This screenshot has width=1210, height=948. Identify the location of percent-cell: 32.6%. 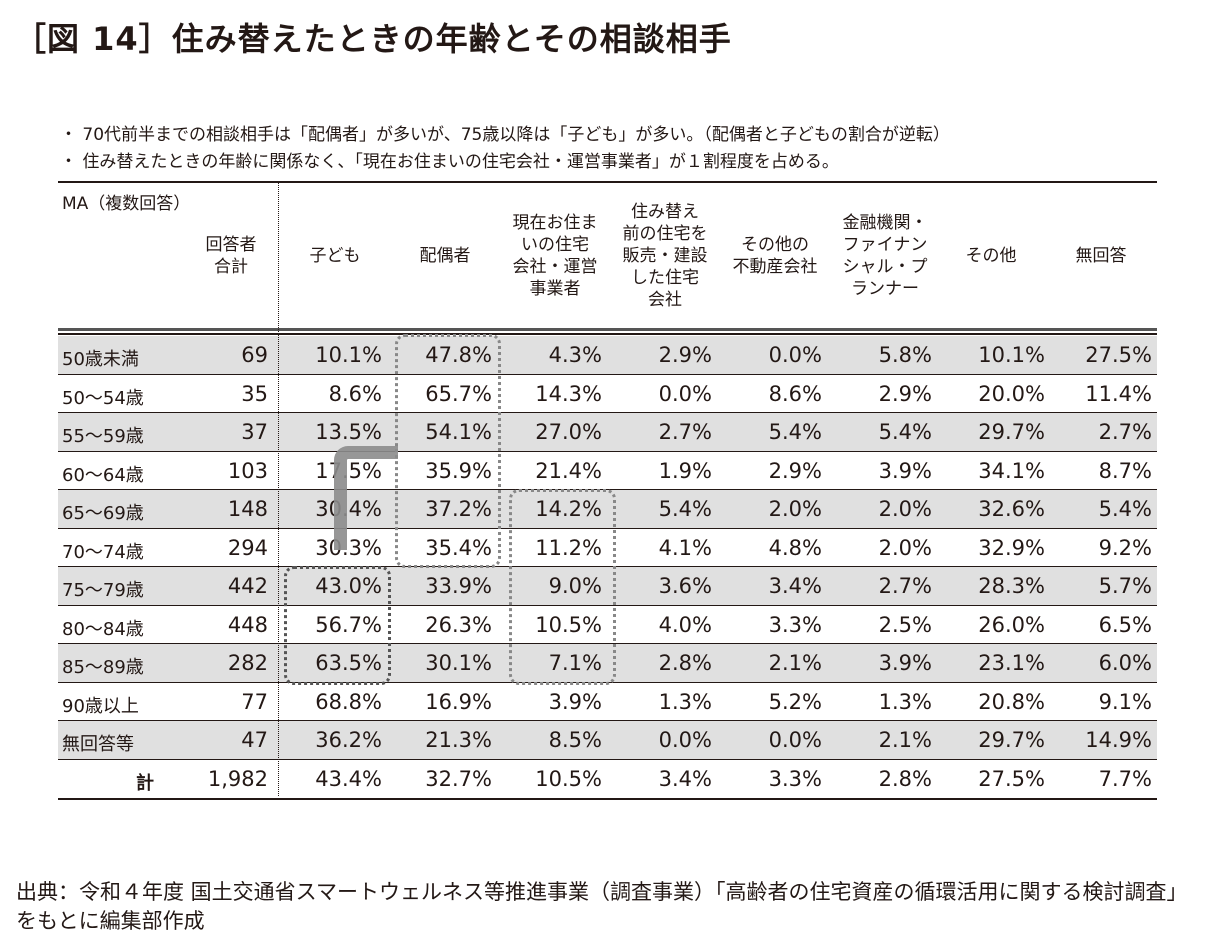
(1011, 509).